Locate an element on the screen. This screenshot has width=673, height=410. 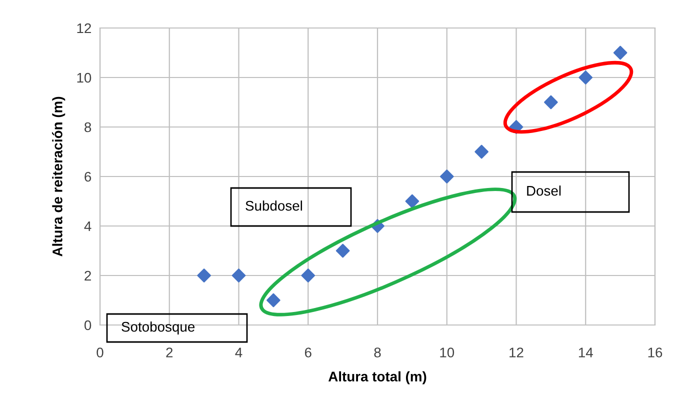
annotation: Subdosel is located at coordinates (274, 205).